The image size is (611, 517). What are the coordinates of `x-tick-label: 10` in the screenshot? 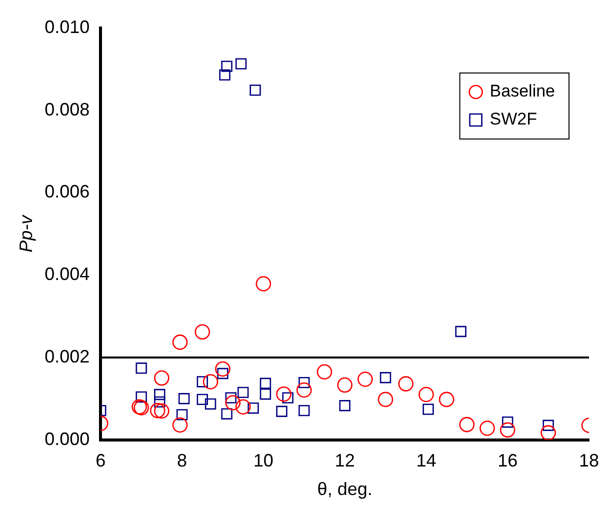 It's located at (263, 460).